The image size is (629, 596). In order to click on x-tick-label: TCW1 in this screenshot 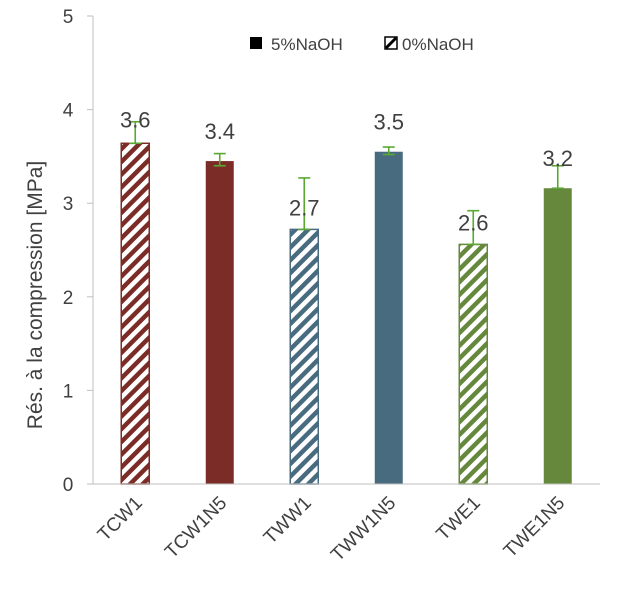, I will do `click(120, 519)`.